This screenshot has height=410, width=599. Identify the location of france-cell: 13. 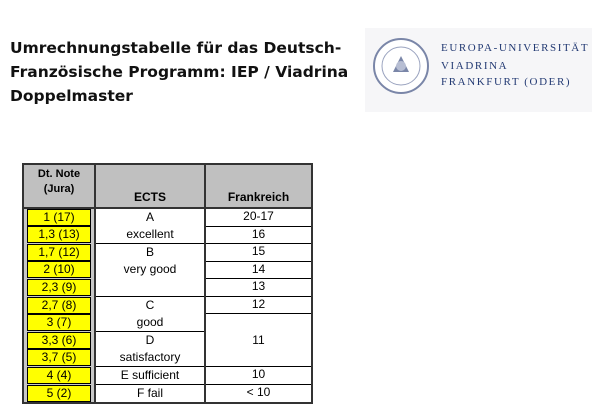
(258, 287).